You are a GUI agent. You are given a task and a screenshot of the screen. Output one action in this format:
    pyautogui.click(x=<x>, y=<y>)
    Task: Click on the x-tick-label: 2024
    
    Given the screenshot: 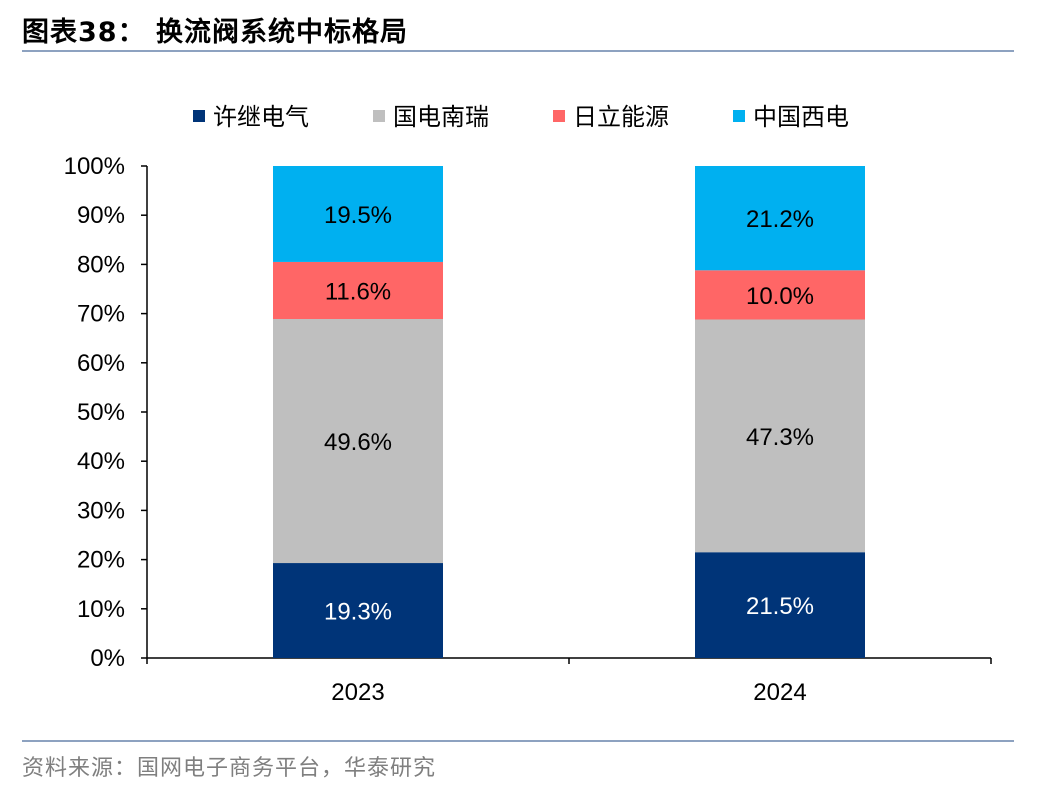 What is the action you would take?
    pyautogui.click(x=779, y=692)
    